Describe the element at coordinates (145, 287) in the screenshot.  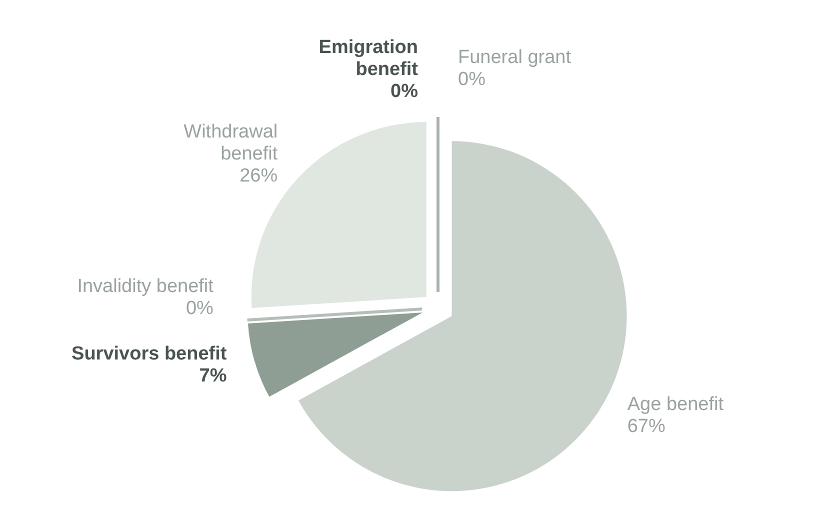
I see `category-label: Invalidity benefit` at that location.